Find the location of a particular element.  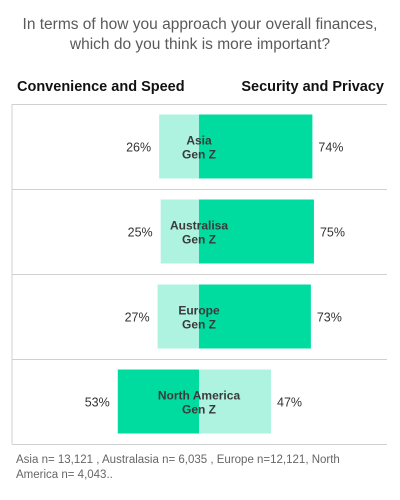

data-label-security: 75% is located at coordinates (332, 233).